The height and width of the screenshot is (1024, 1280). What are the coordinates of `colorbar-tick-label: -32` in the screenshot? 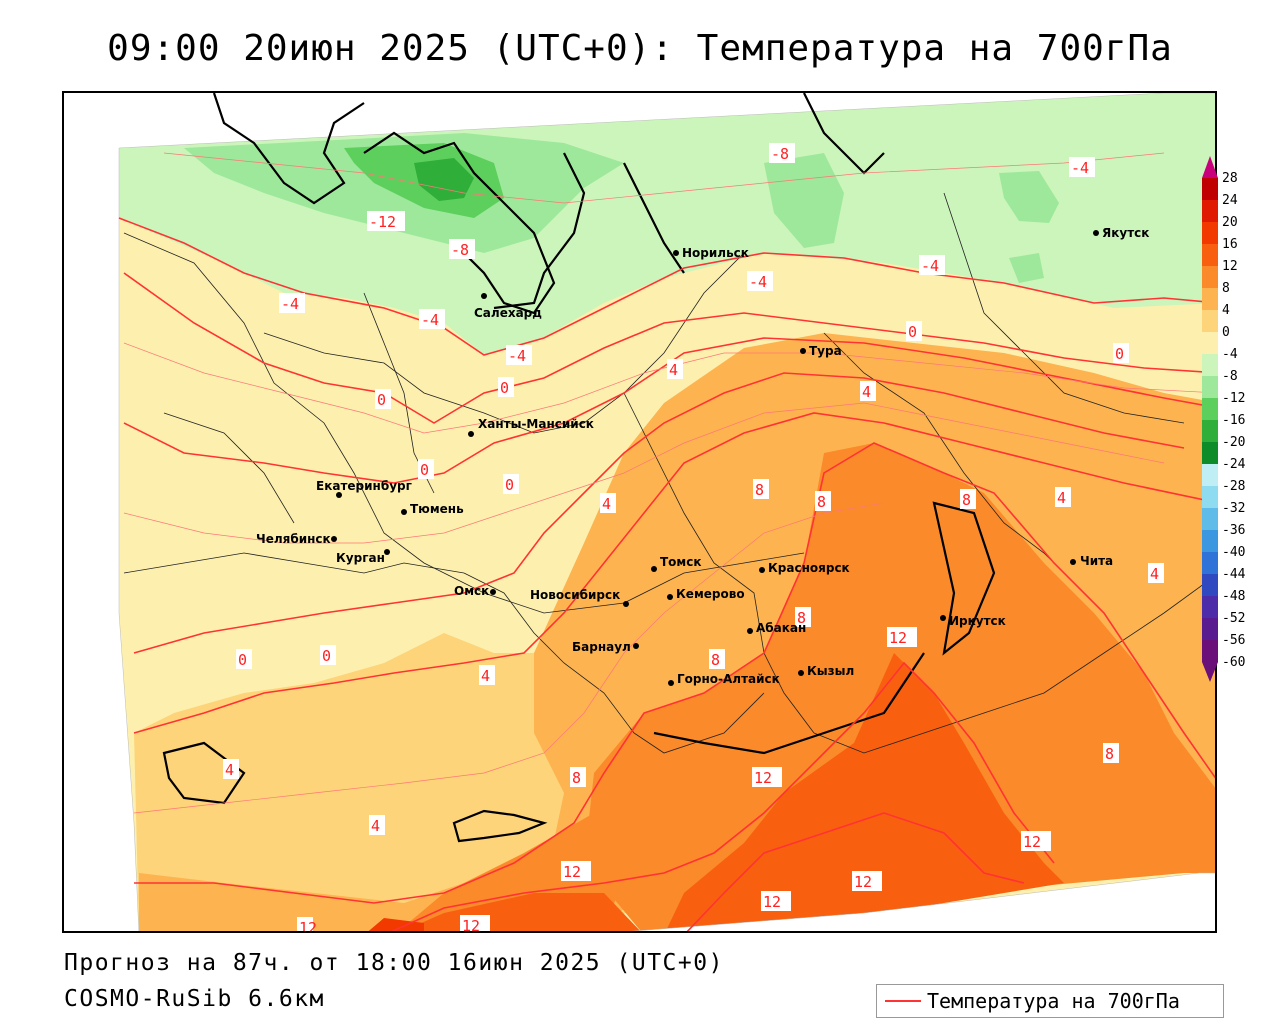 It's located at (1234, 508).